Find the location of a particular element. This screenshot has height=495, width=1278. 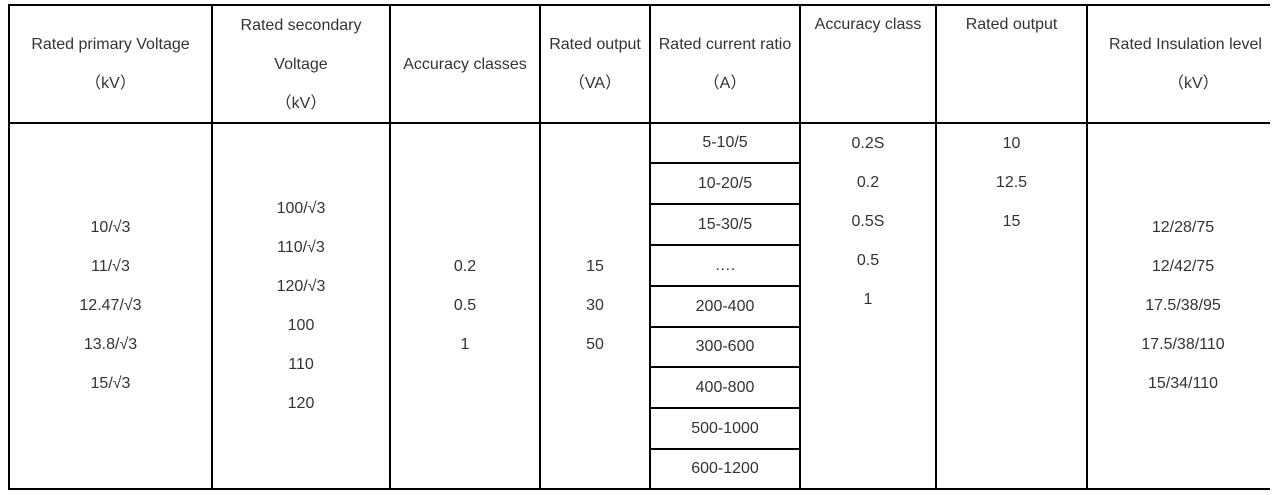

current-ratio-cell: …. is located at coordinates (725, 265).